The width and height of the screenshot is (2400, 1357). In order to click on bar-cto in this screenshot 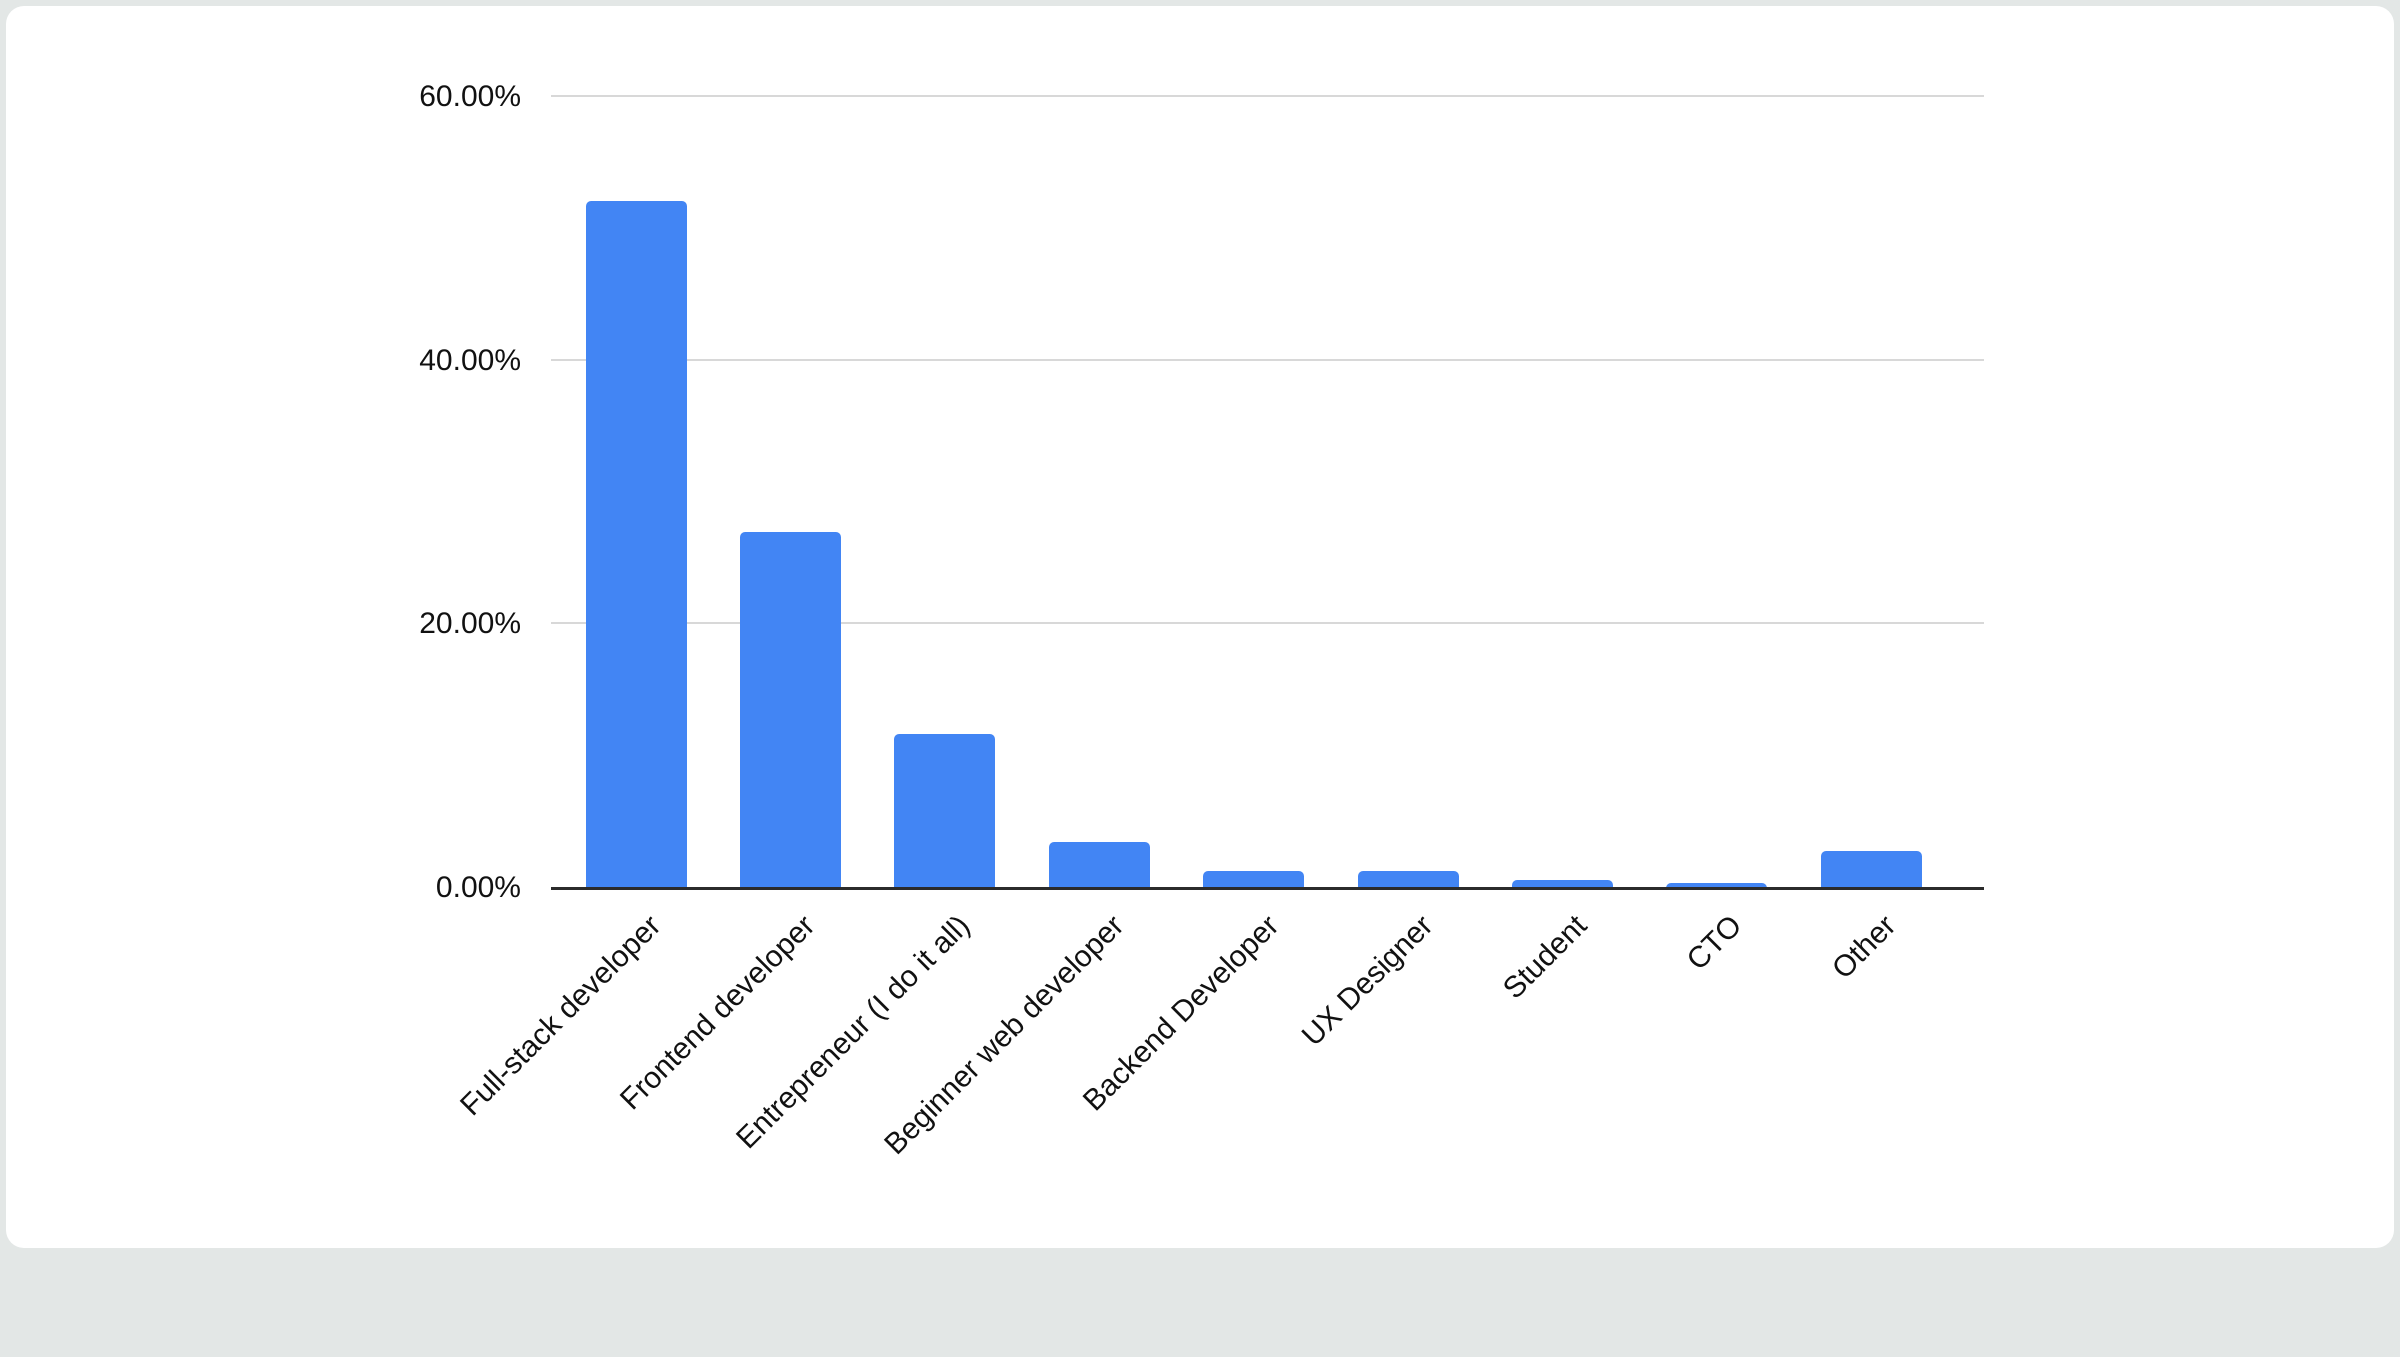, I will do `click(1717, 886)`.